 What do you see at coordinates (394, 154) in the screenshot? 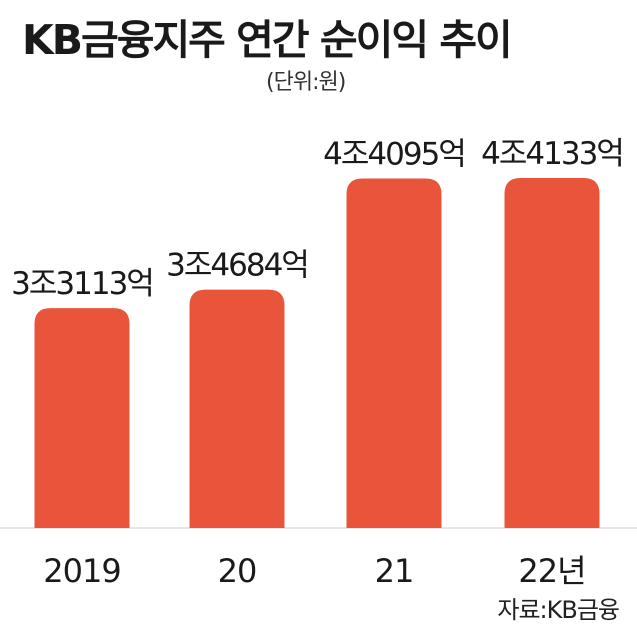
I see `value-label-2: 4조4095억` at bounding box center [394, 154].